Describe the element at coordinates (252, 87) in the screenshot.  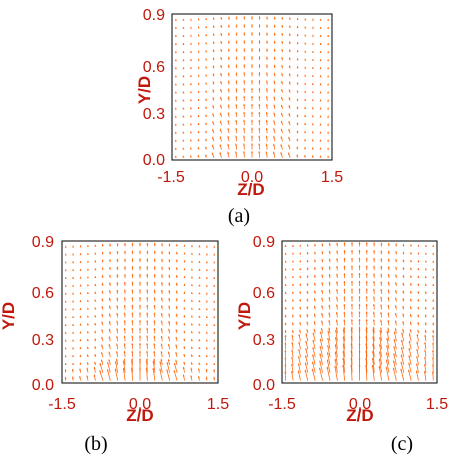
I see `plot-frame-a` at that location.